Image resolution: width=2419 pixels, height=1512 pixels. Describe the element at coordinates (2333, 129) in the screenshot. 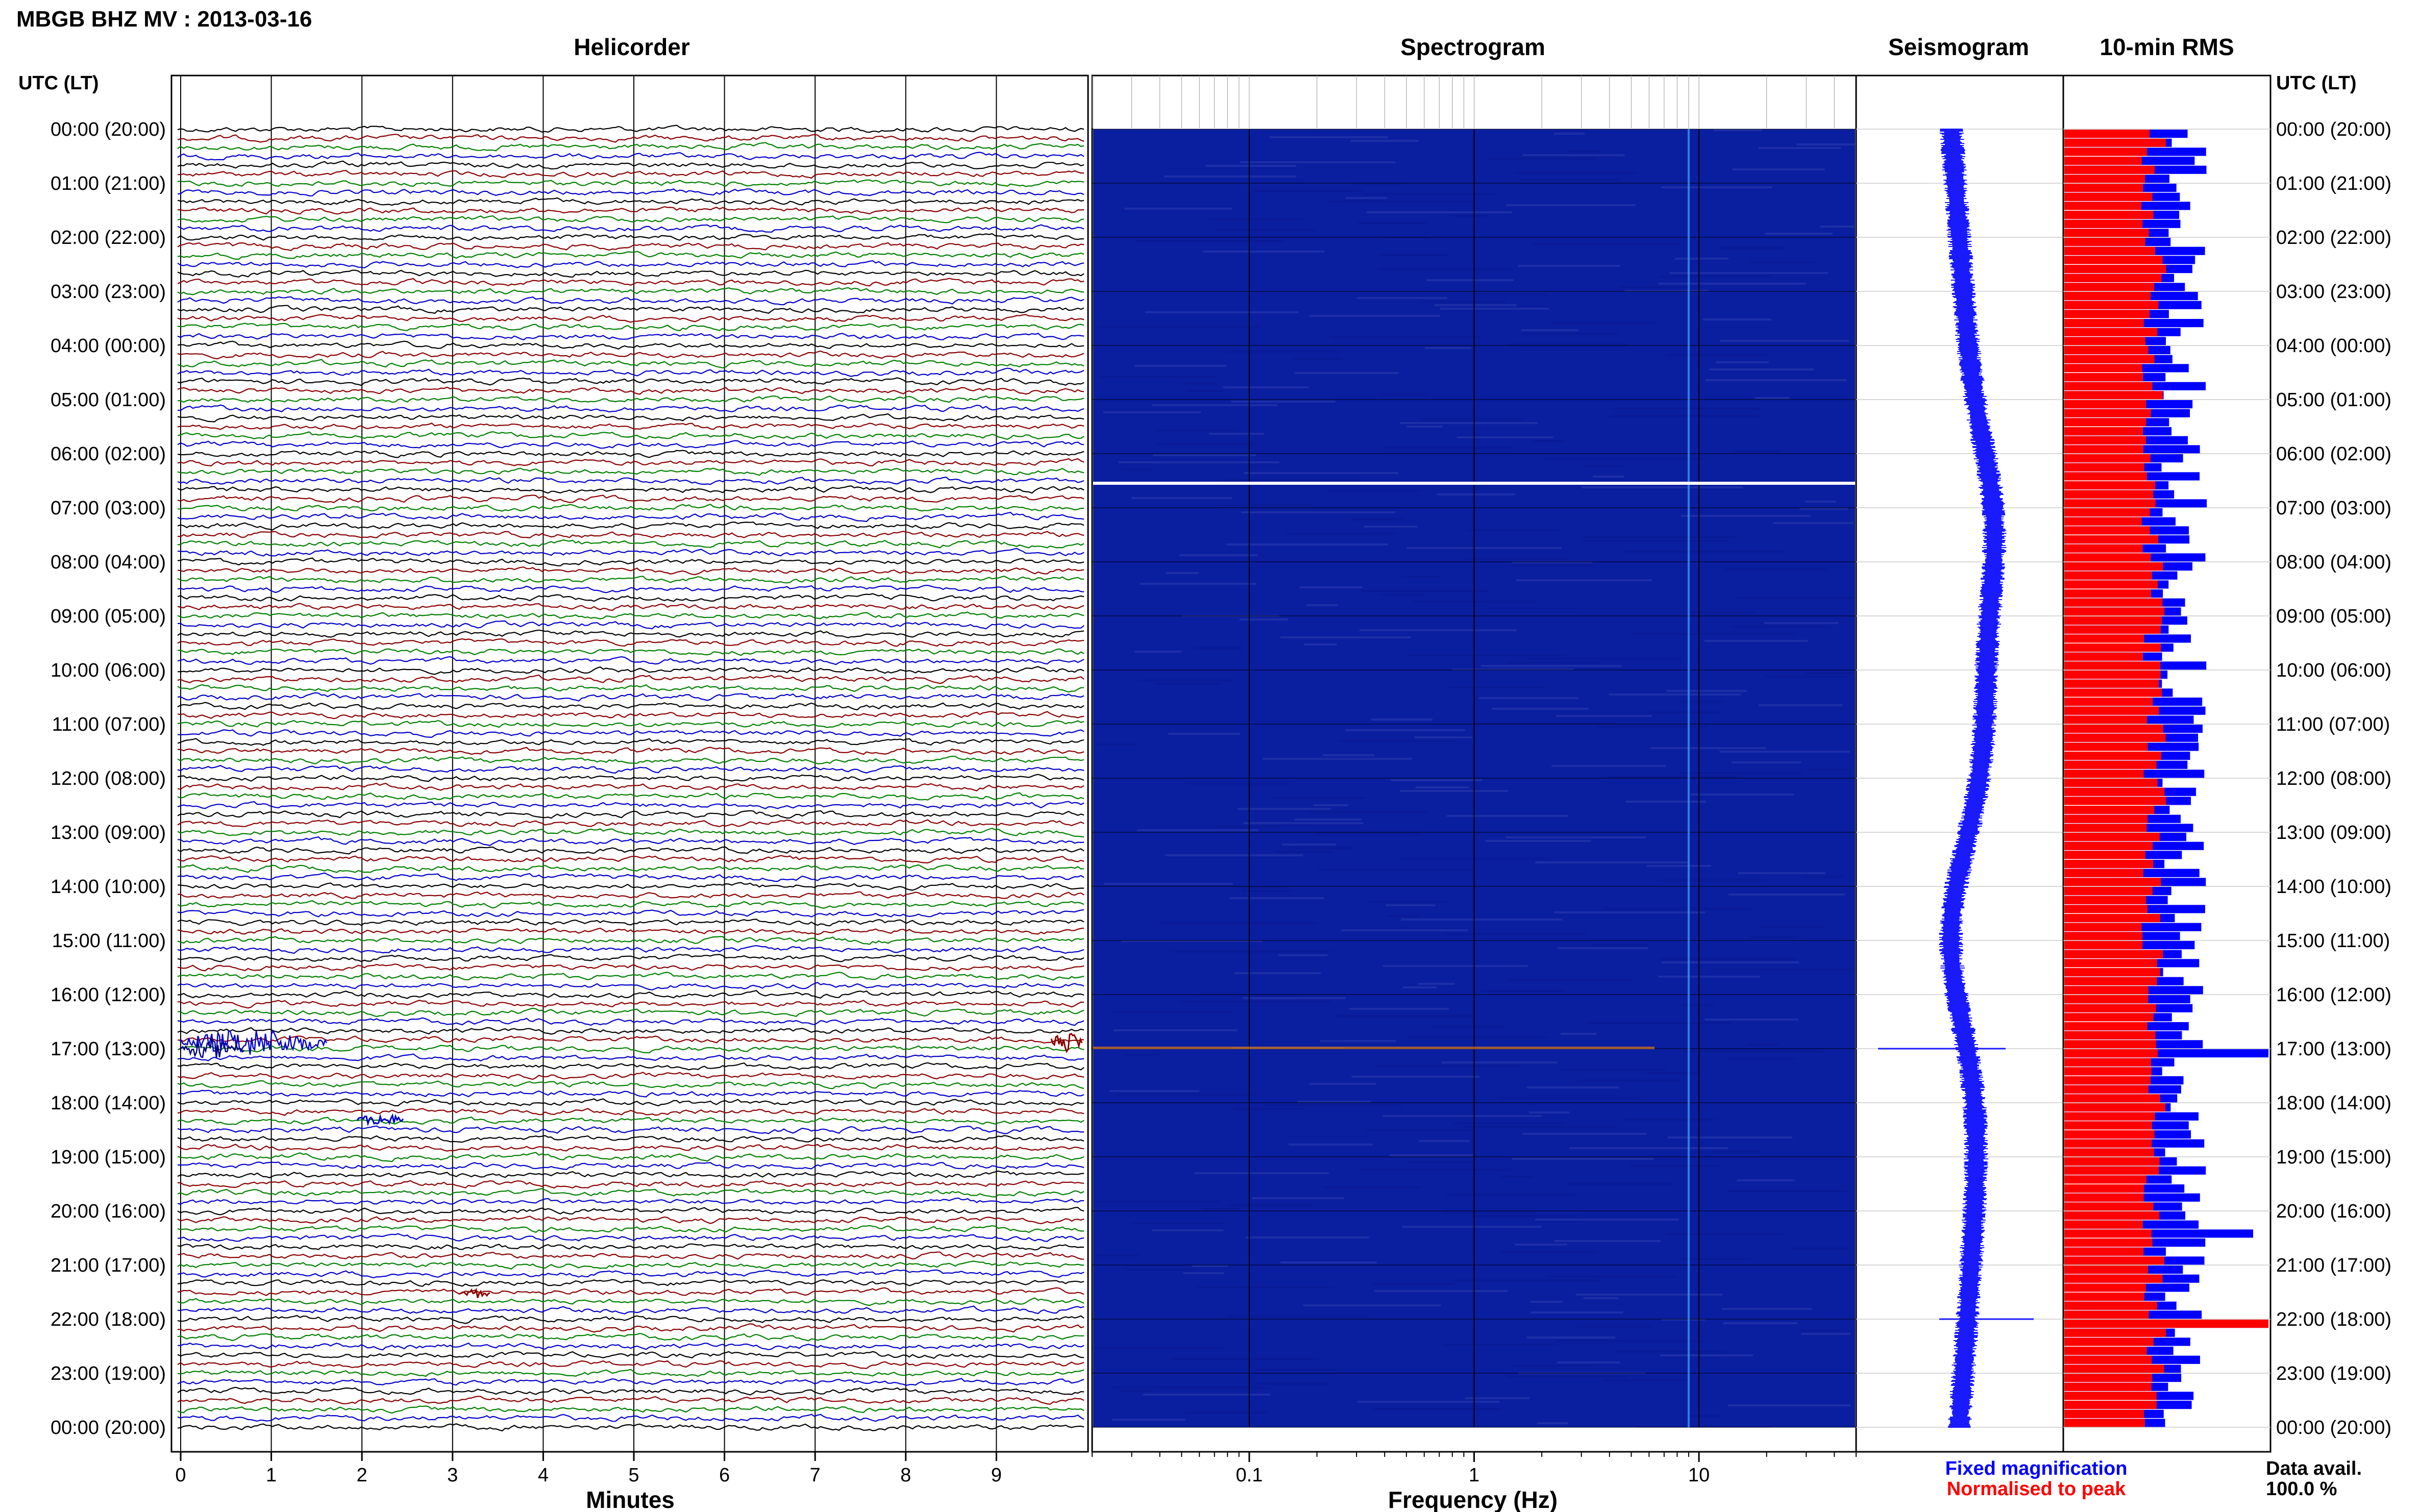

I see `hour-label-right: 00:00 (20:00)` at that location.